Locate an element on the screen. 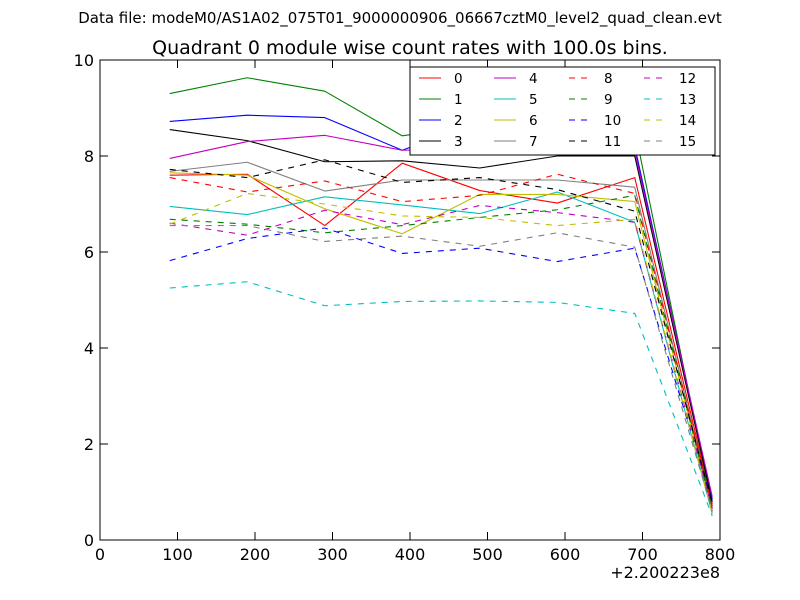 The image size is (800, 600). x-tick-label: 400 is located at coordinates (410, 554).